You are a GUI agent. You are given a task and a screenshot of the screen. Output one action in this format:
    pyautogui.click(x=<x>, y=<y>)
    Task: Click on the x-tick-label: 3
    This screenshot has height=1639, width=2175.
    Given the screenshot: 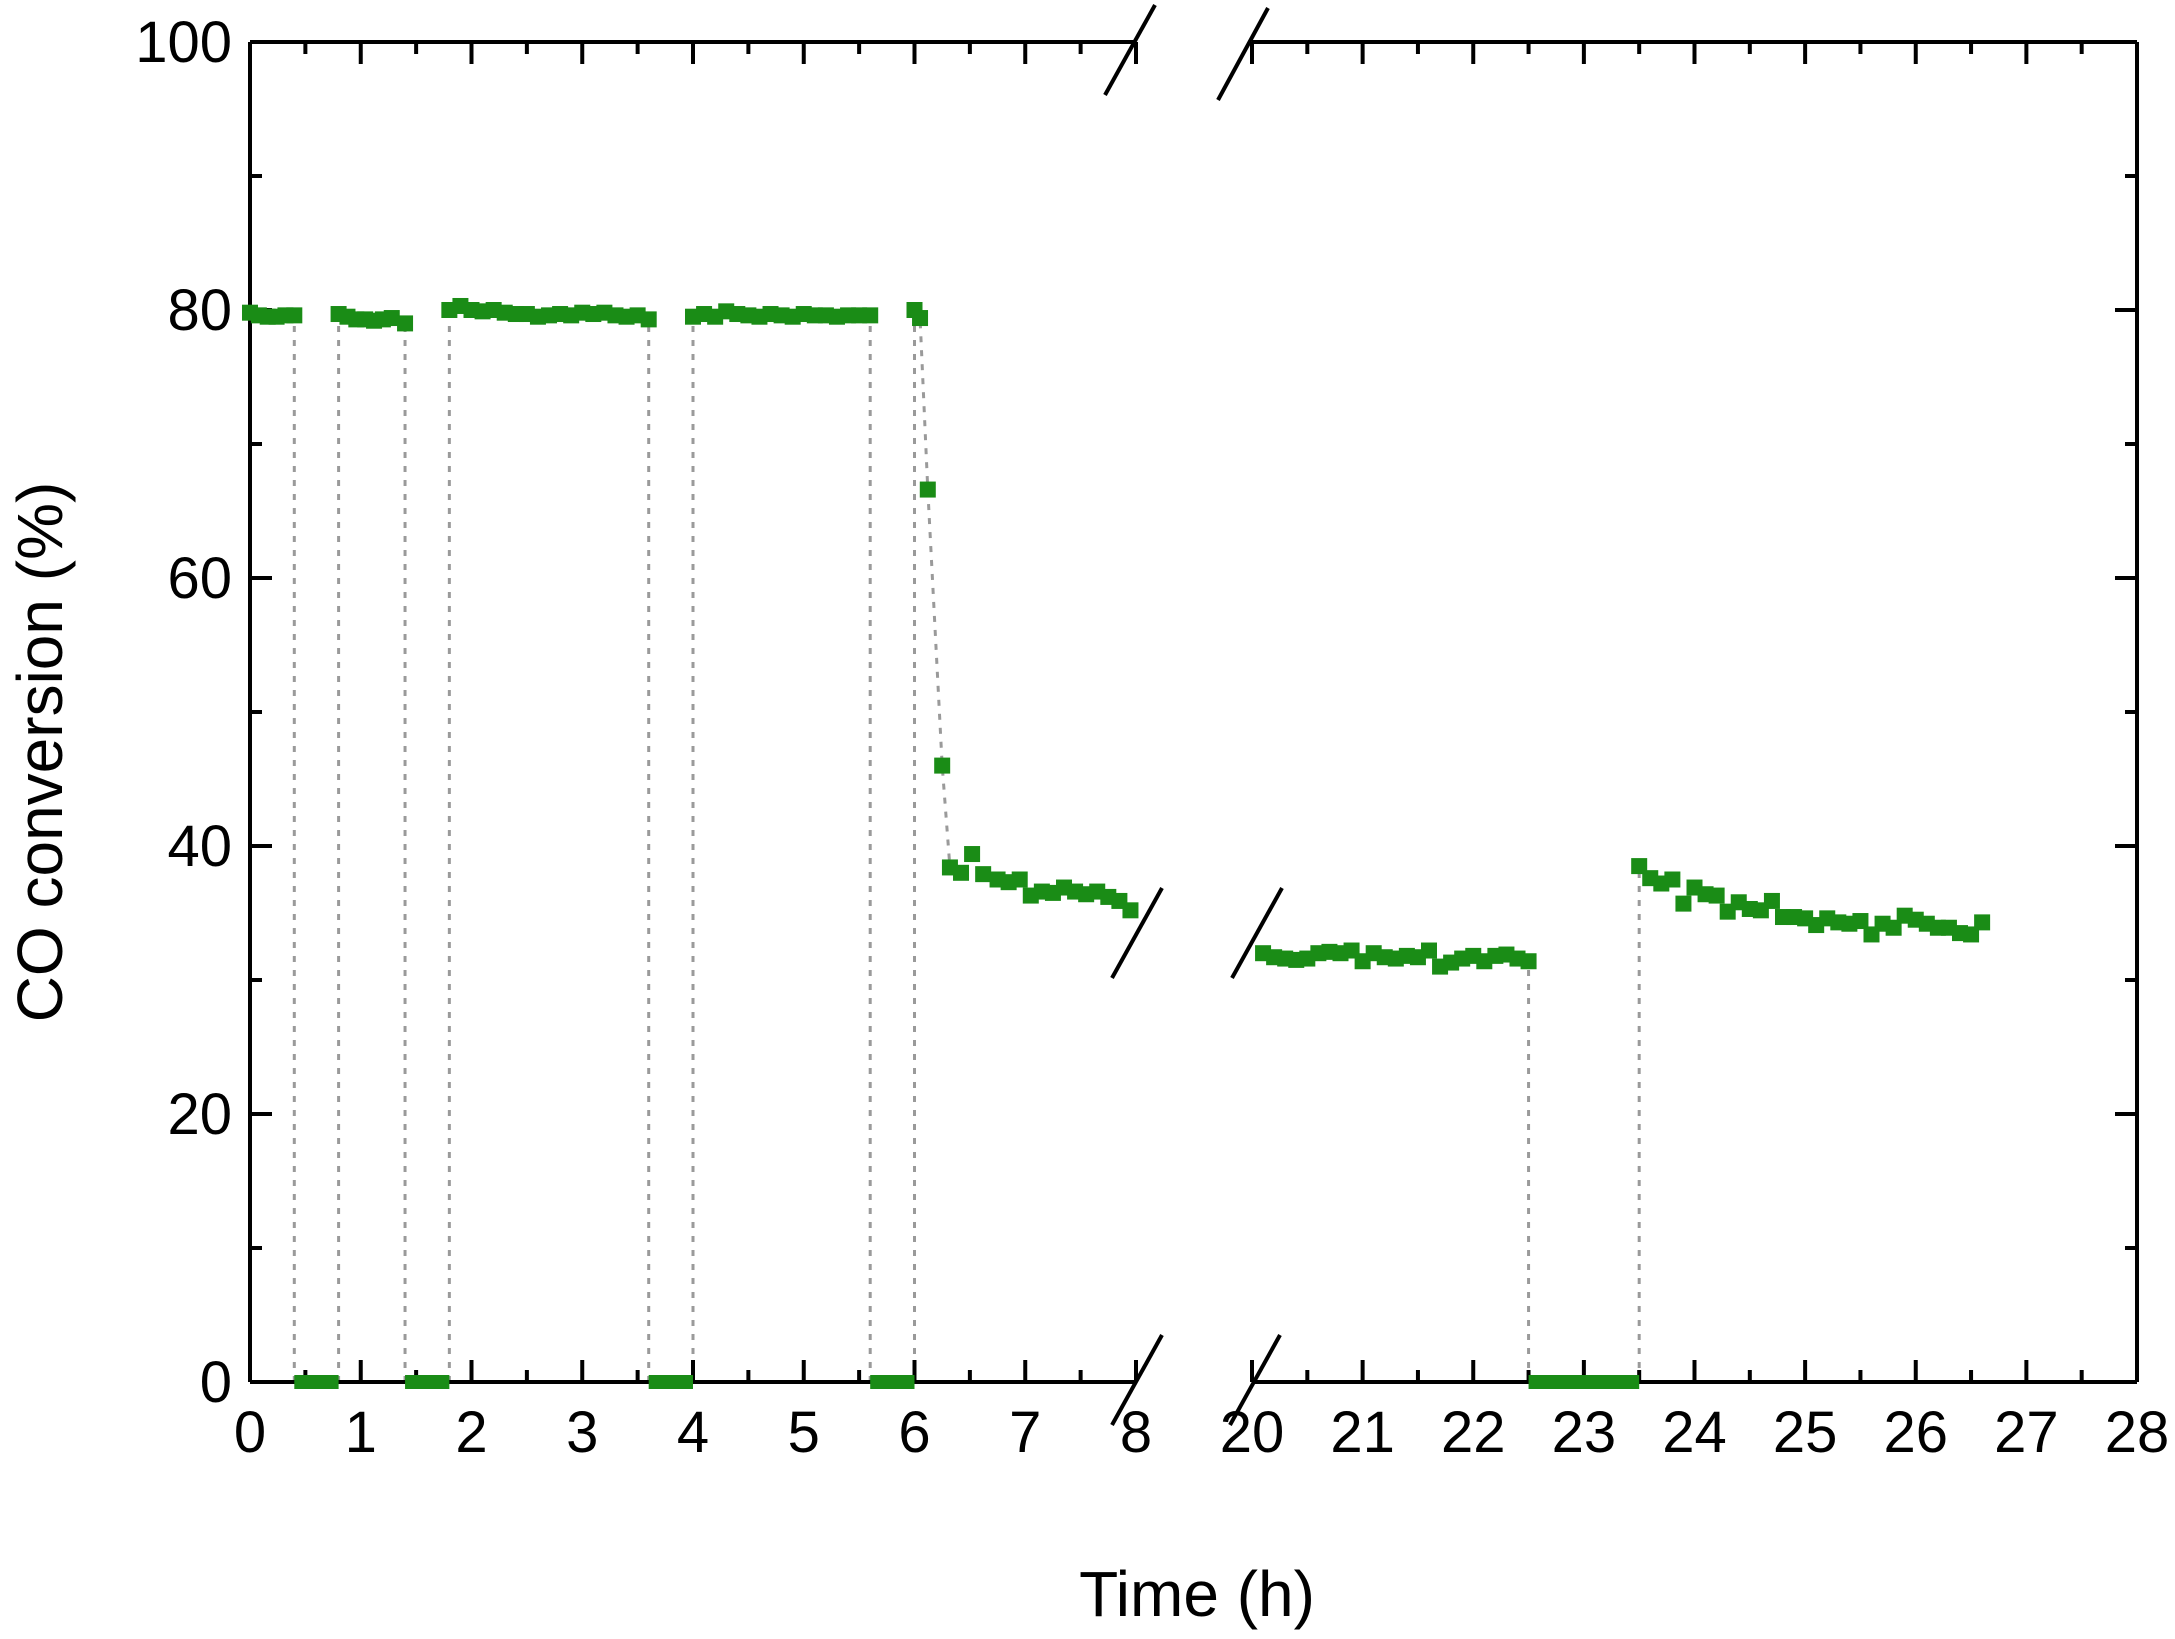 What is the action you would take?
    pyautogui.click(x=582, y=1432)
    